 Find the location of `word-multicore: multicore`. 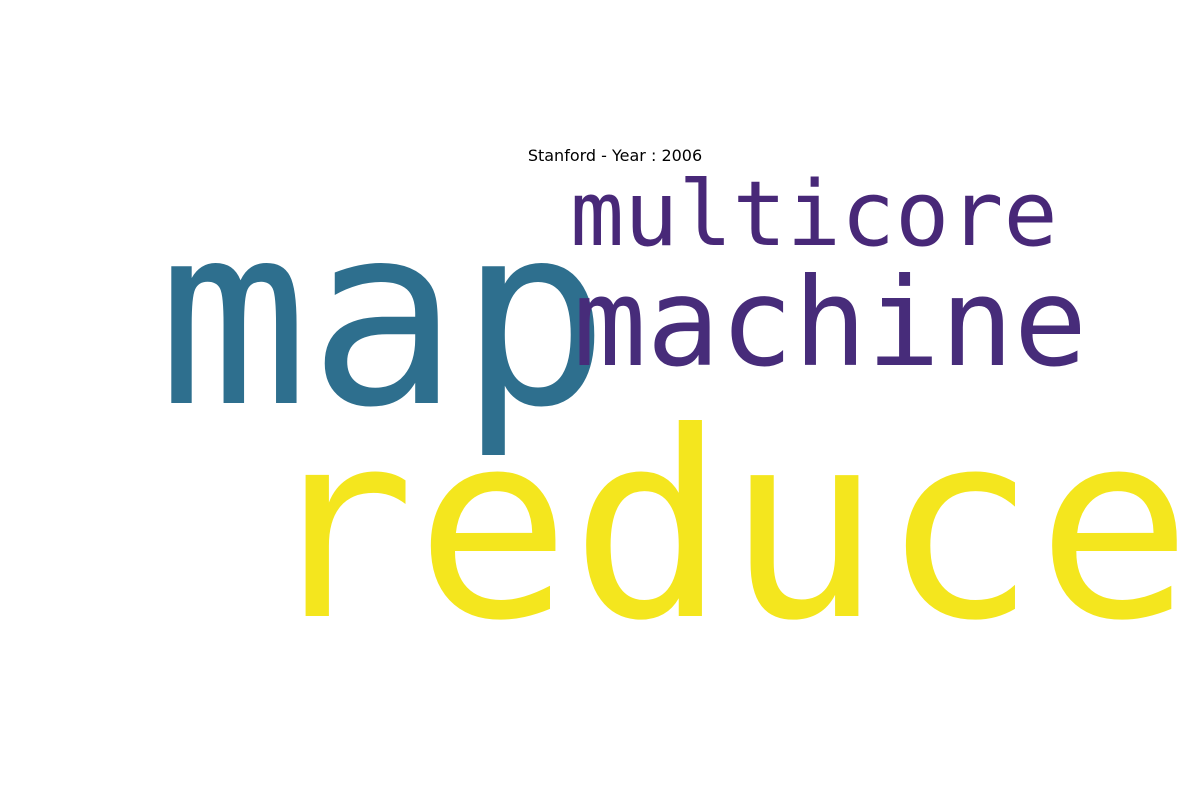

word-multicore: multicore is located at coordinates (814, 214).